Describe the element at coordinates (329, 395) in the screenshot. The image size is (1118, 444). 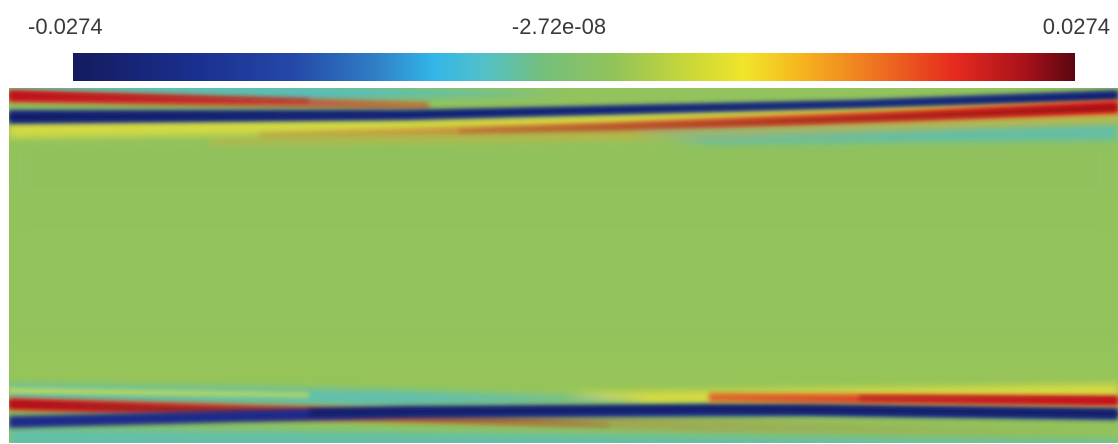
I see `bottom-cyan-halo` at that location.